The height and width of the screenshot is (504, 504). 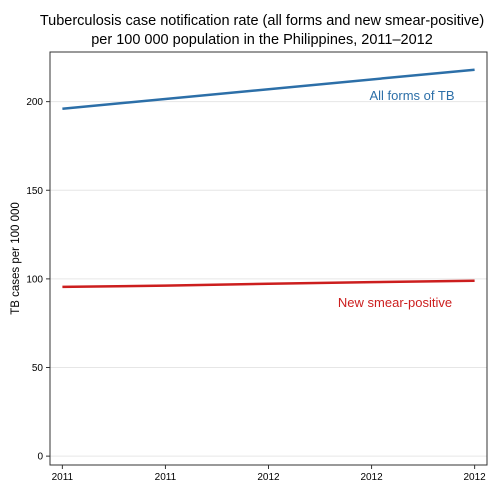 I want to click on y-axis: 0 50 100 150 200, so click(x=38, y=280).